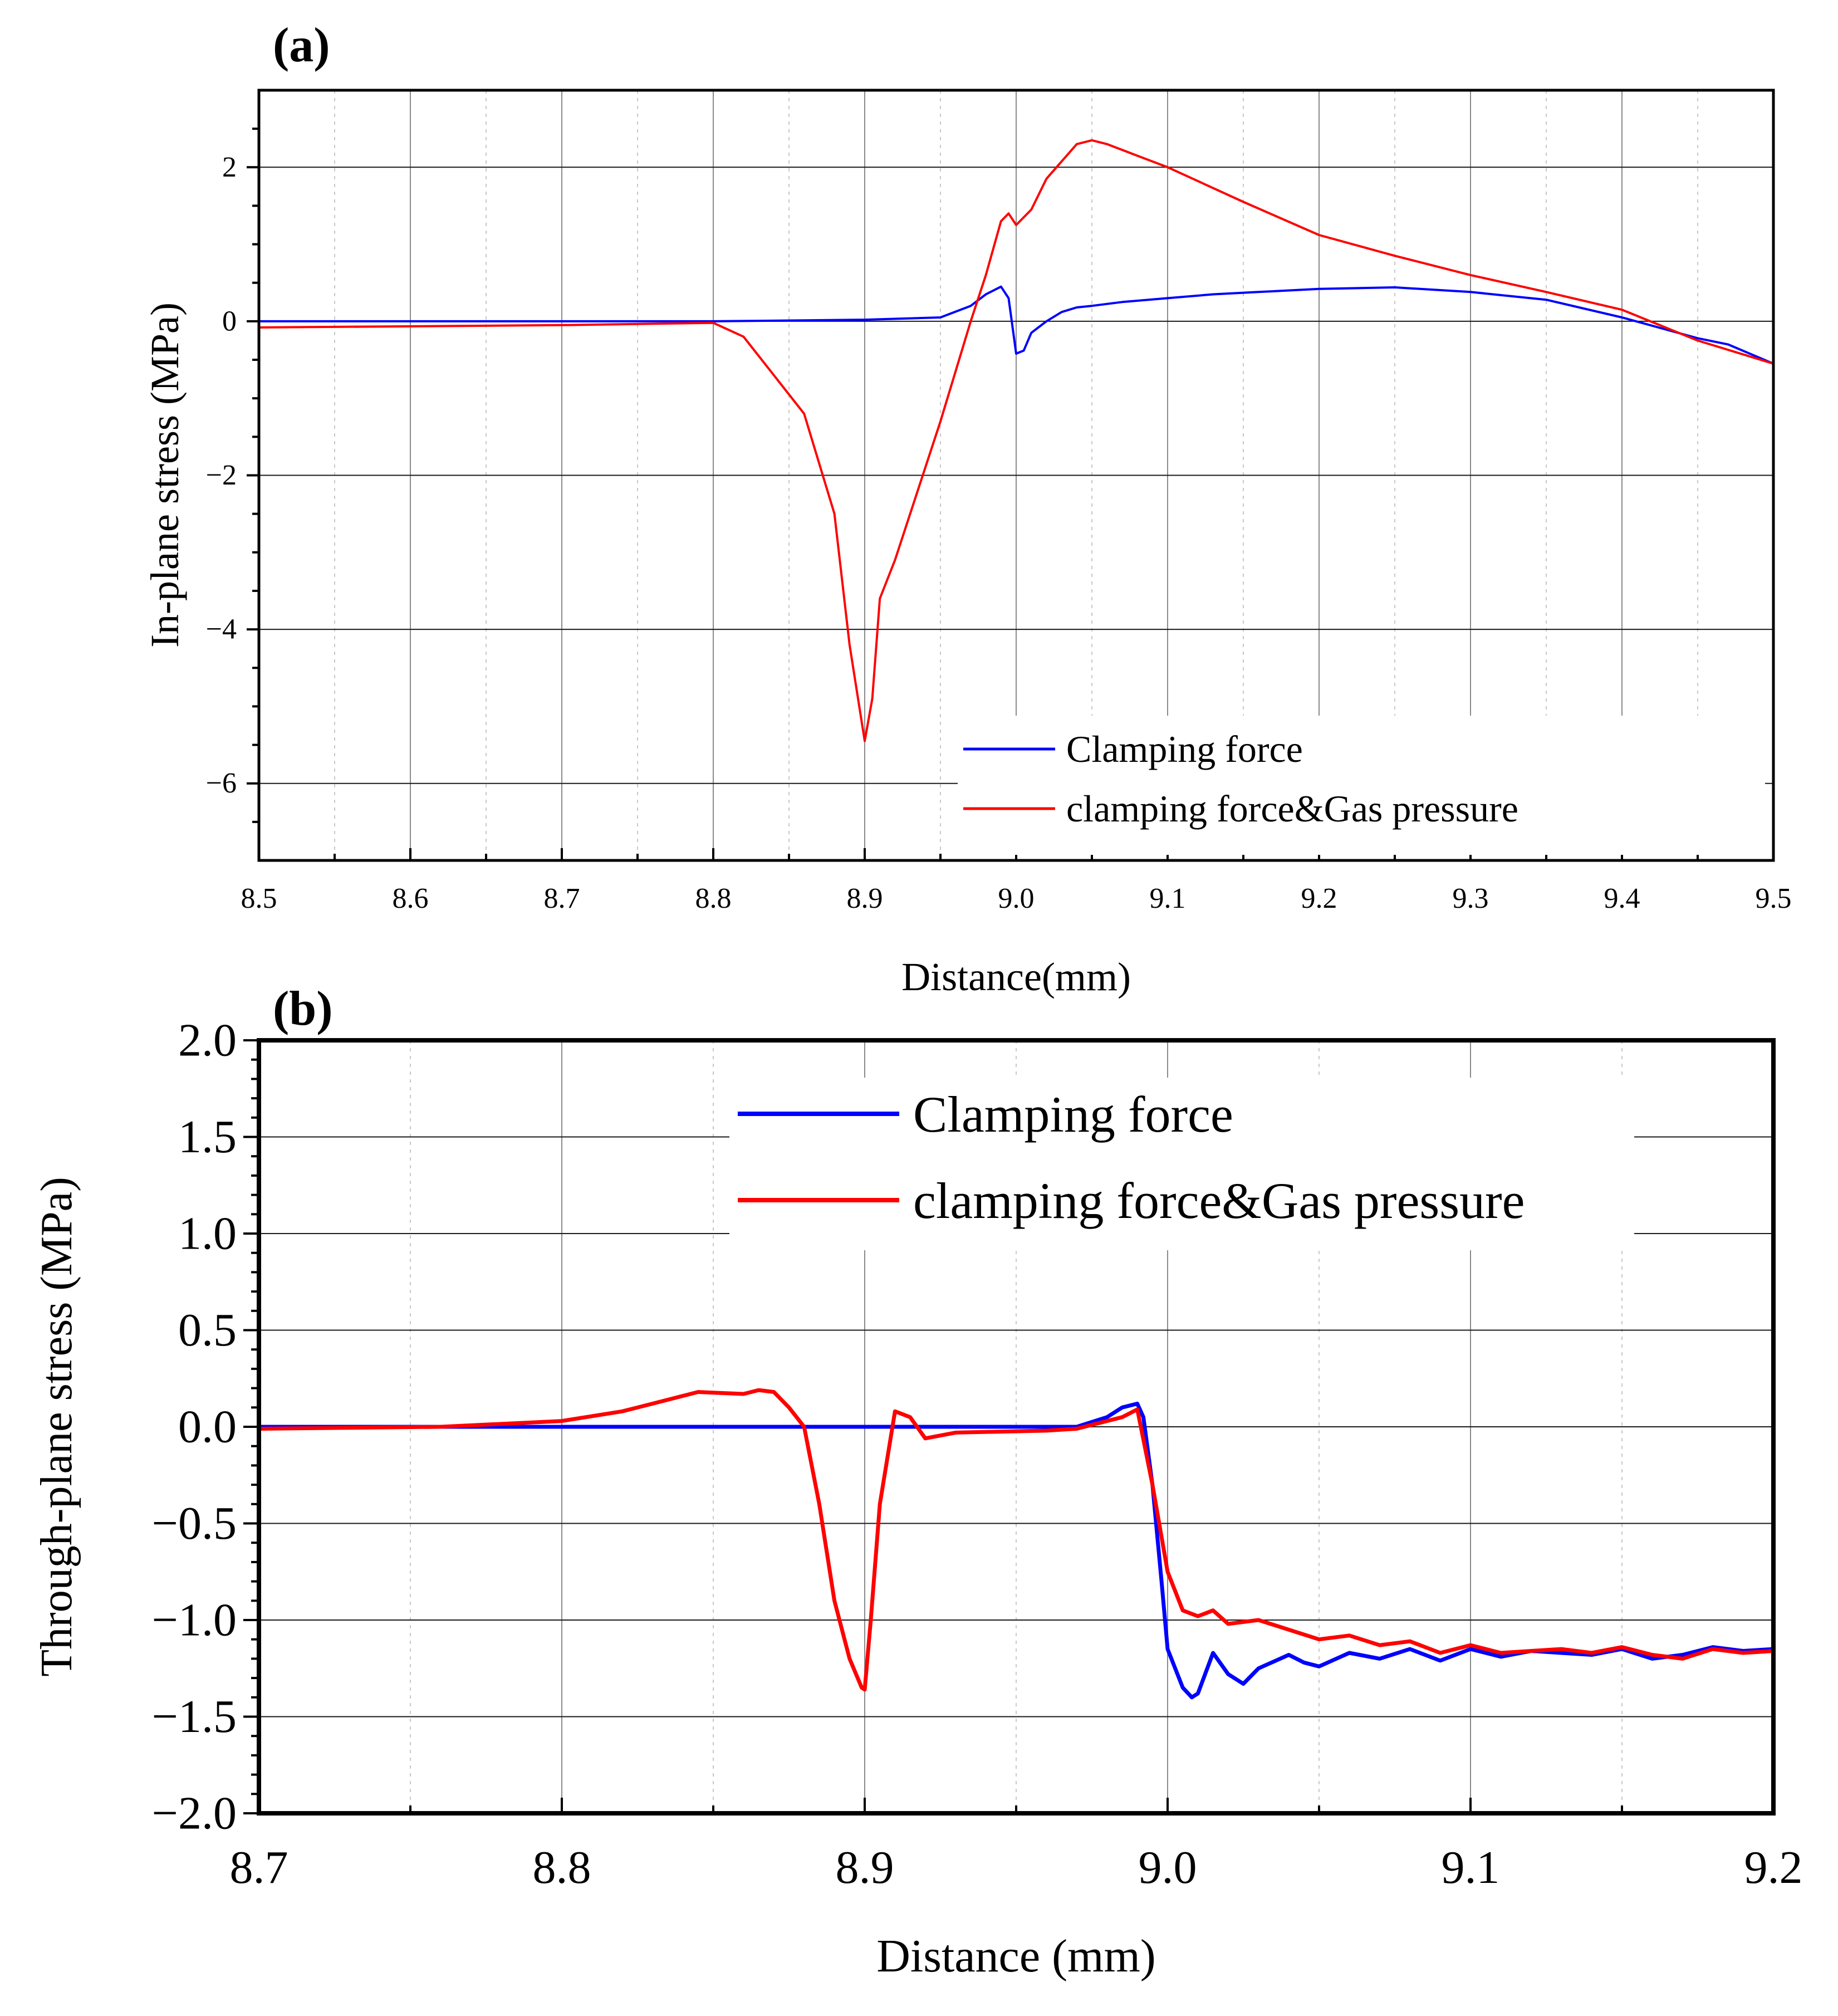 The image size is (1838, 2016). Describe the element at coordinates (1292, 809) in the screenshot. I see `panel-a-legend-label-gas: clamping force&Gas pressure` at that location.